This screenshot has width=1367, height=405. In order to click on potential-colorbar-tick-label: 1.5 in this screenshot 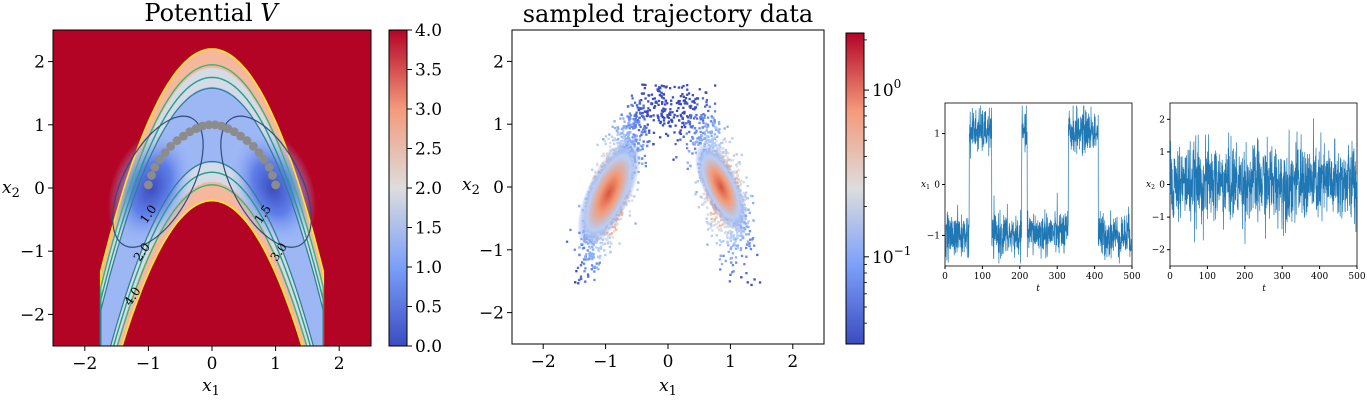, I will do `click(428, 229)`.